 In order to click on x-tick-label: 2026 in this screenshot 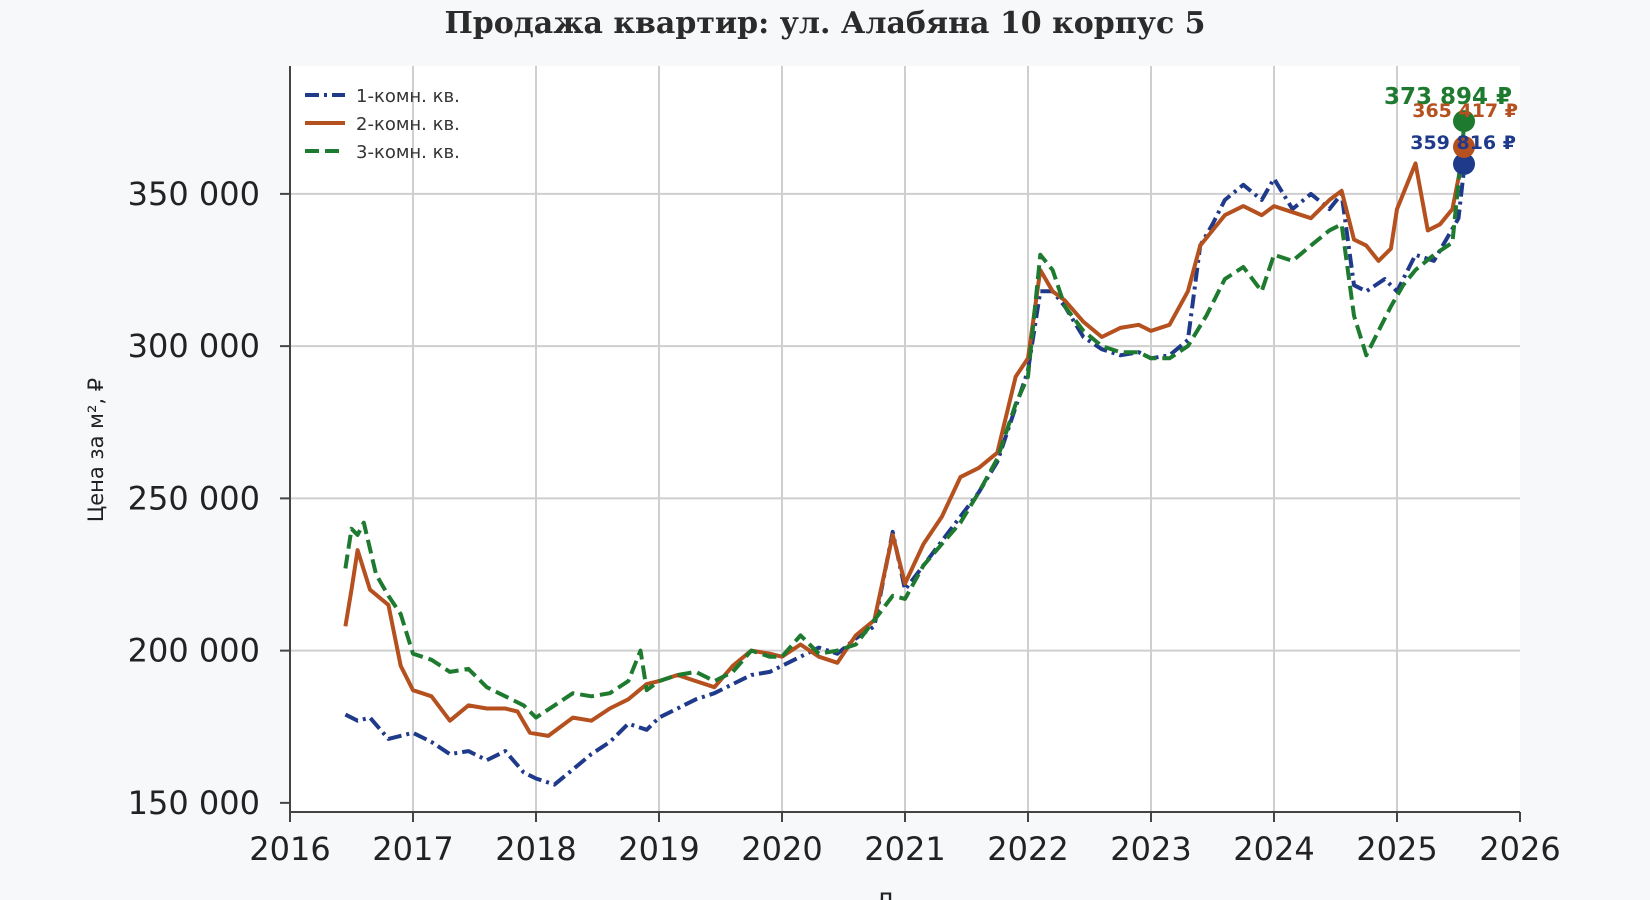, I will do `click(1519, 849)`.